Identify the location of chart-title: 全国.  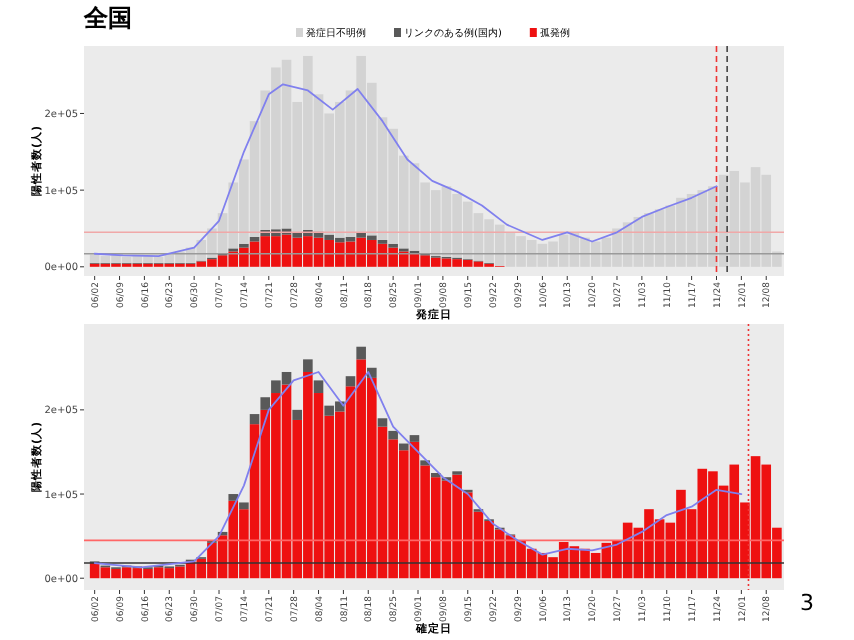
(107, 18).